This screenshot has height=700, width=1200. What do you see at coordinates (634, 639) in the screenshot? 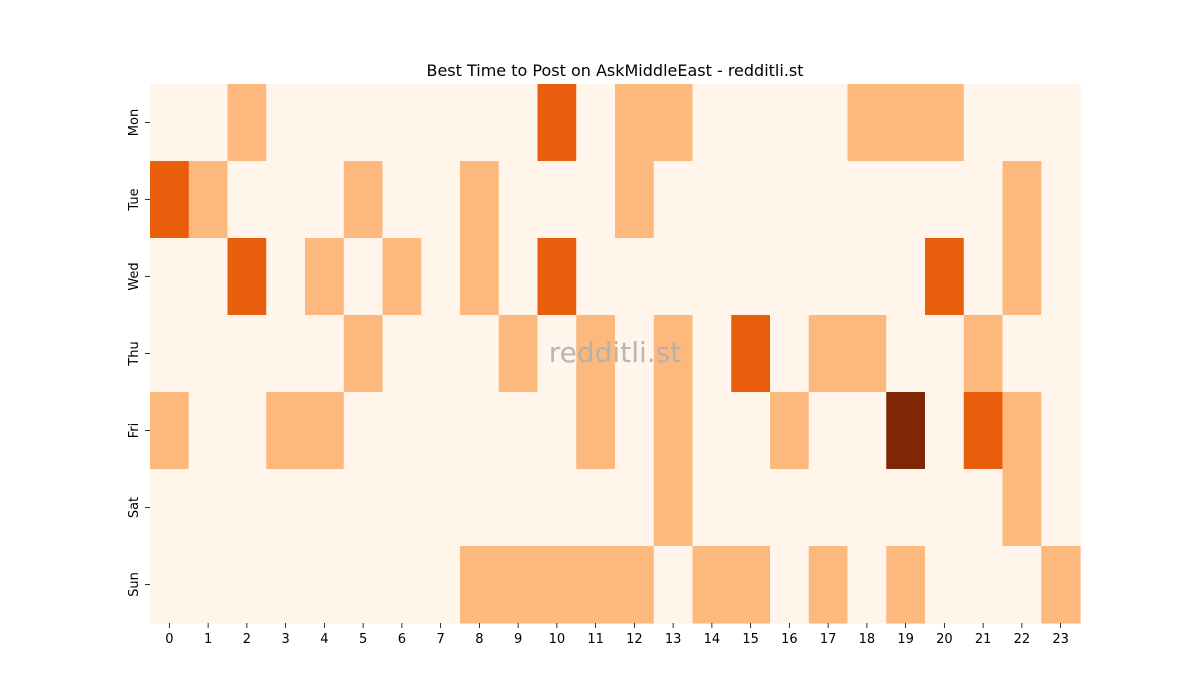
I see `x-tick-label: 12` at bounding box center [634, 639].